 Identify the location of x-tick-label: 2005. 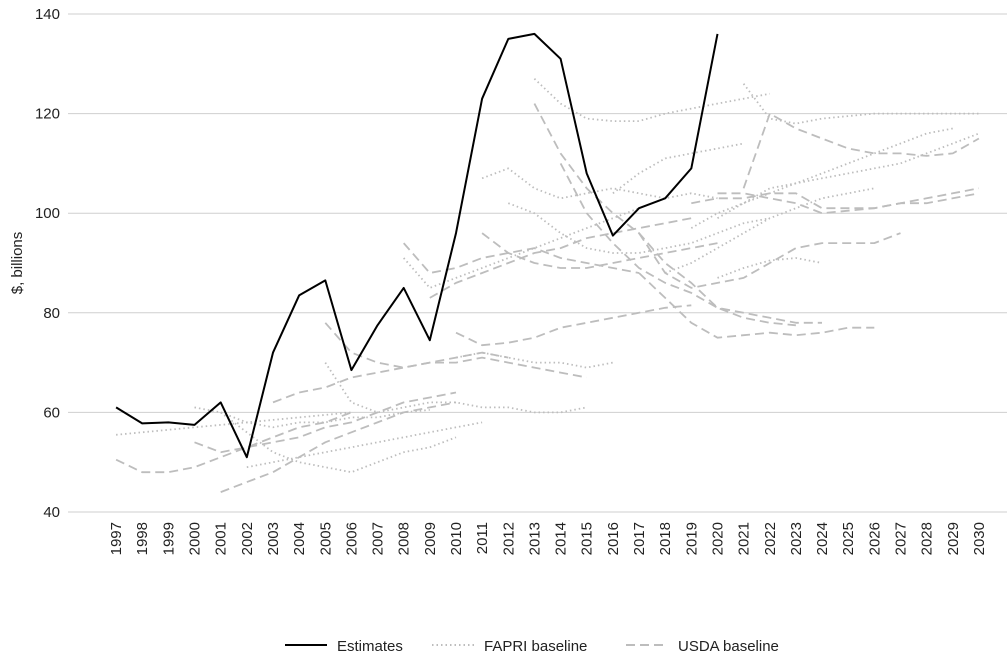
(325, 538).